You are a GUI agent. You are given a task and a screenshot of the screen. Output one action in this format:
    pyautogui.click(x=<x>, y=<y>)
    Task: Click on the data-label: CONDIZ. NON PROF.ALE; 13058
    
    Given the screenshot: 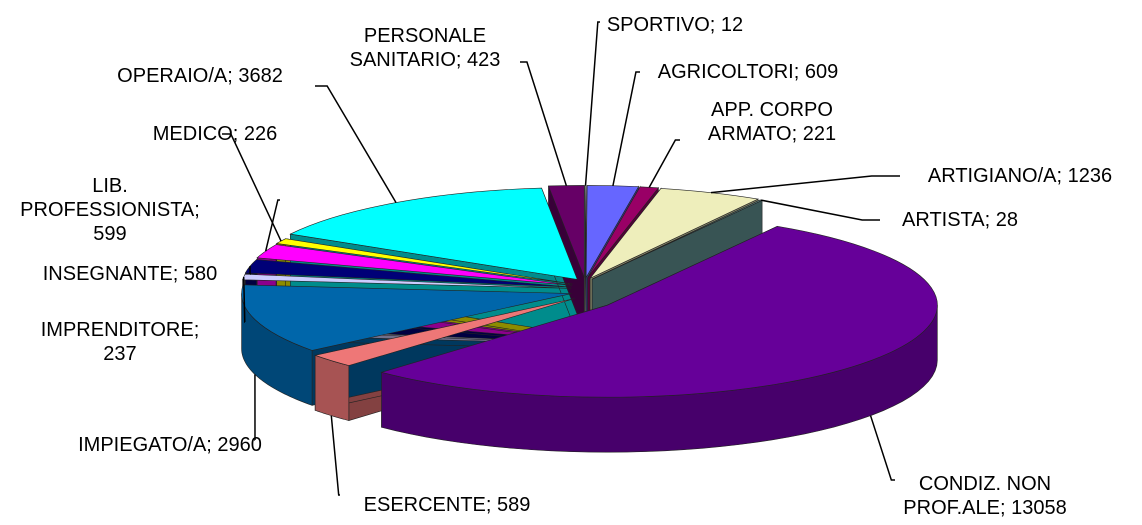 What is the action you would take?
    pyautogui.click(x=985, y=496)
    